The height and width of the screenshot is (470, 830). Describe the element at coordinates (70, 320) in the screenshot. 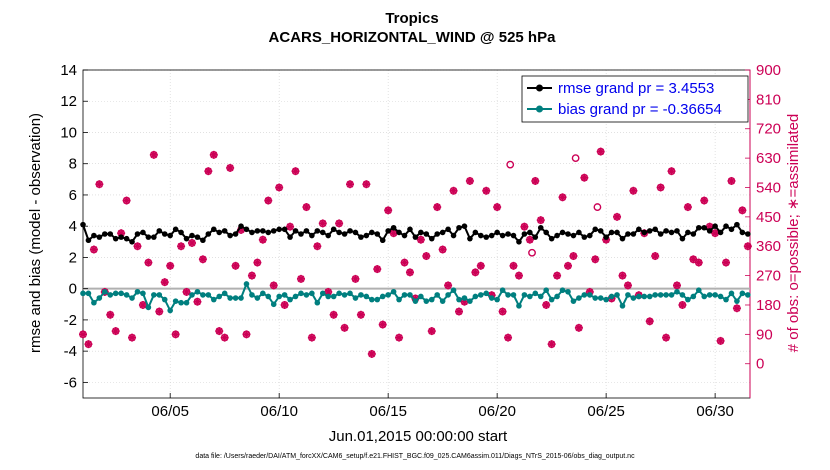

I see `y-tick-label: -2` at that location.